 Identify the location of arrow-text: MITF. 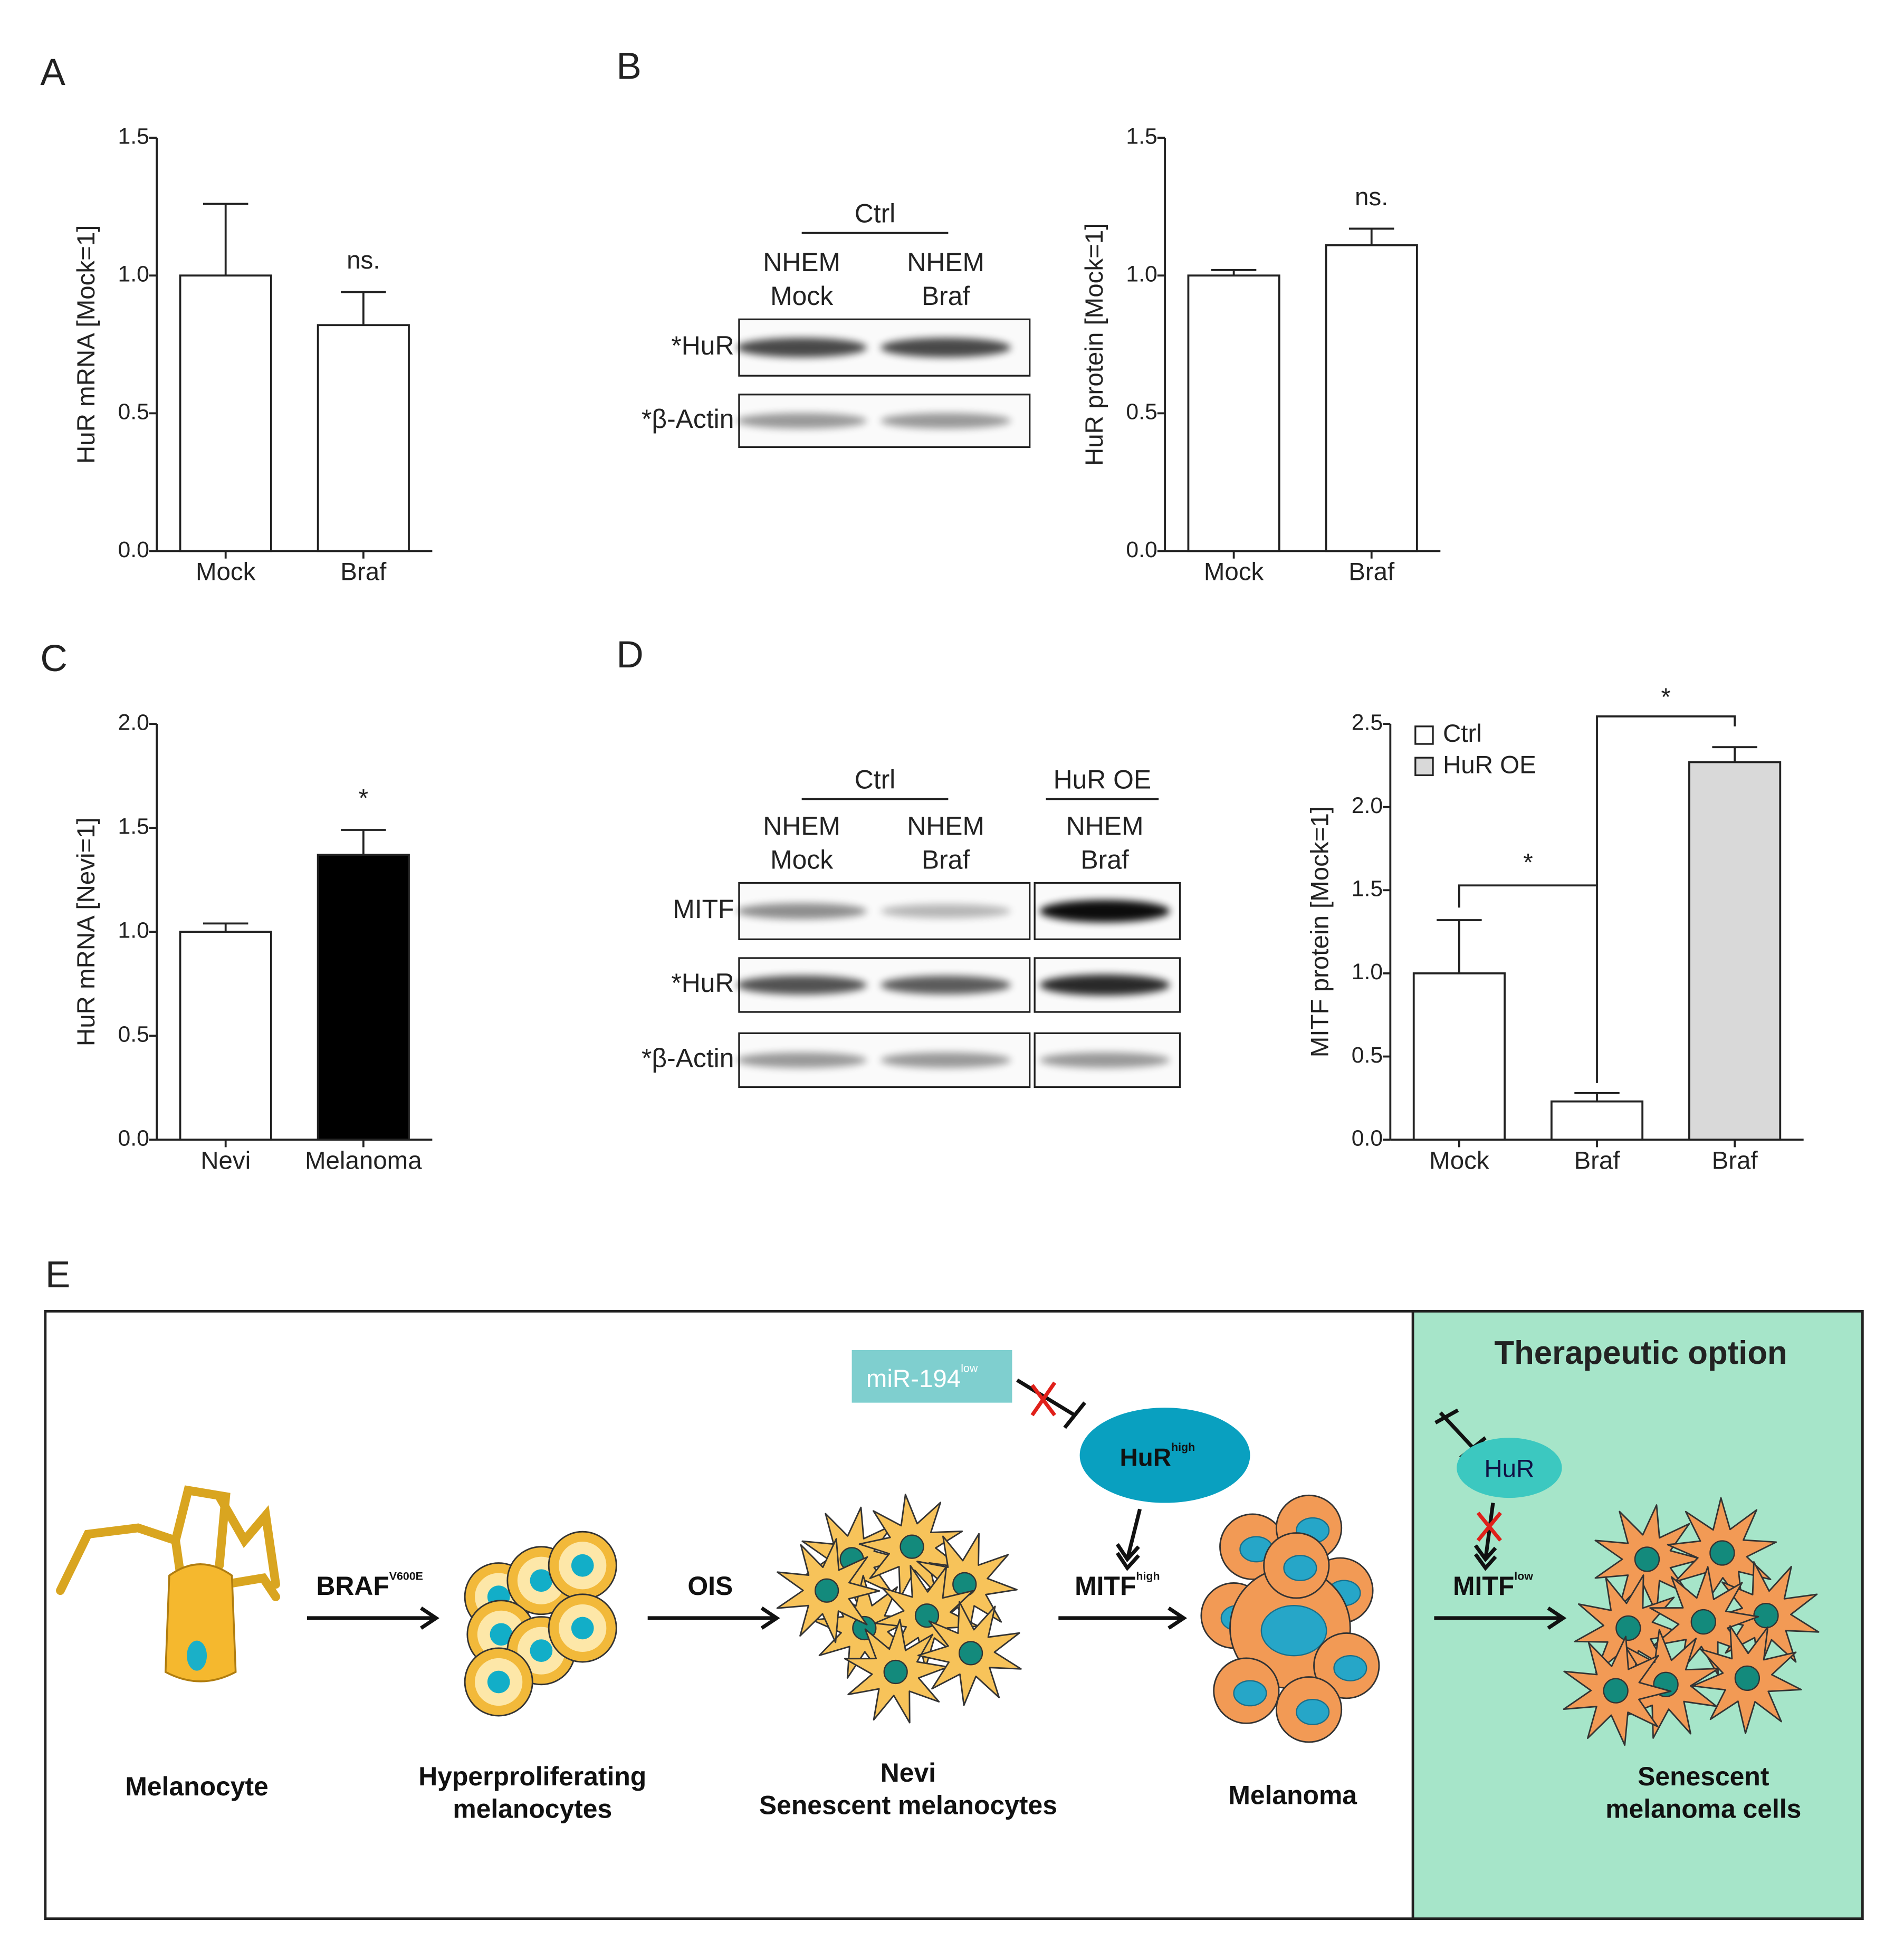
(1105, 1586).